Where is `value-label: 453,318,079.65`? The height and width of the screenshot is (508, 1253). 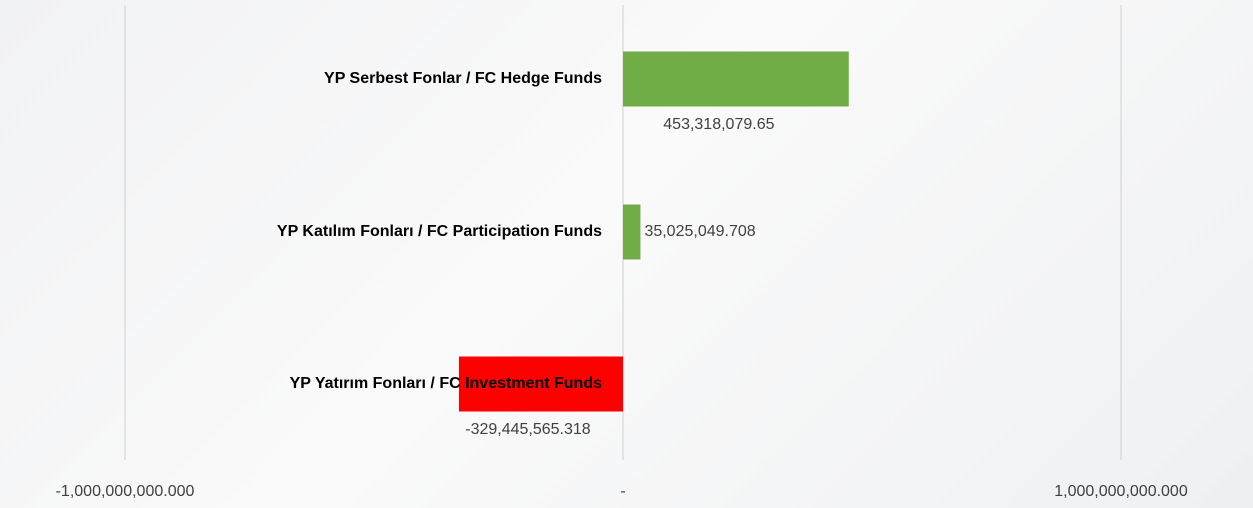
value-label: 453,318,079.65 is located at coordinates (718, 124).